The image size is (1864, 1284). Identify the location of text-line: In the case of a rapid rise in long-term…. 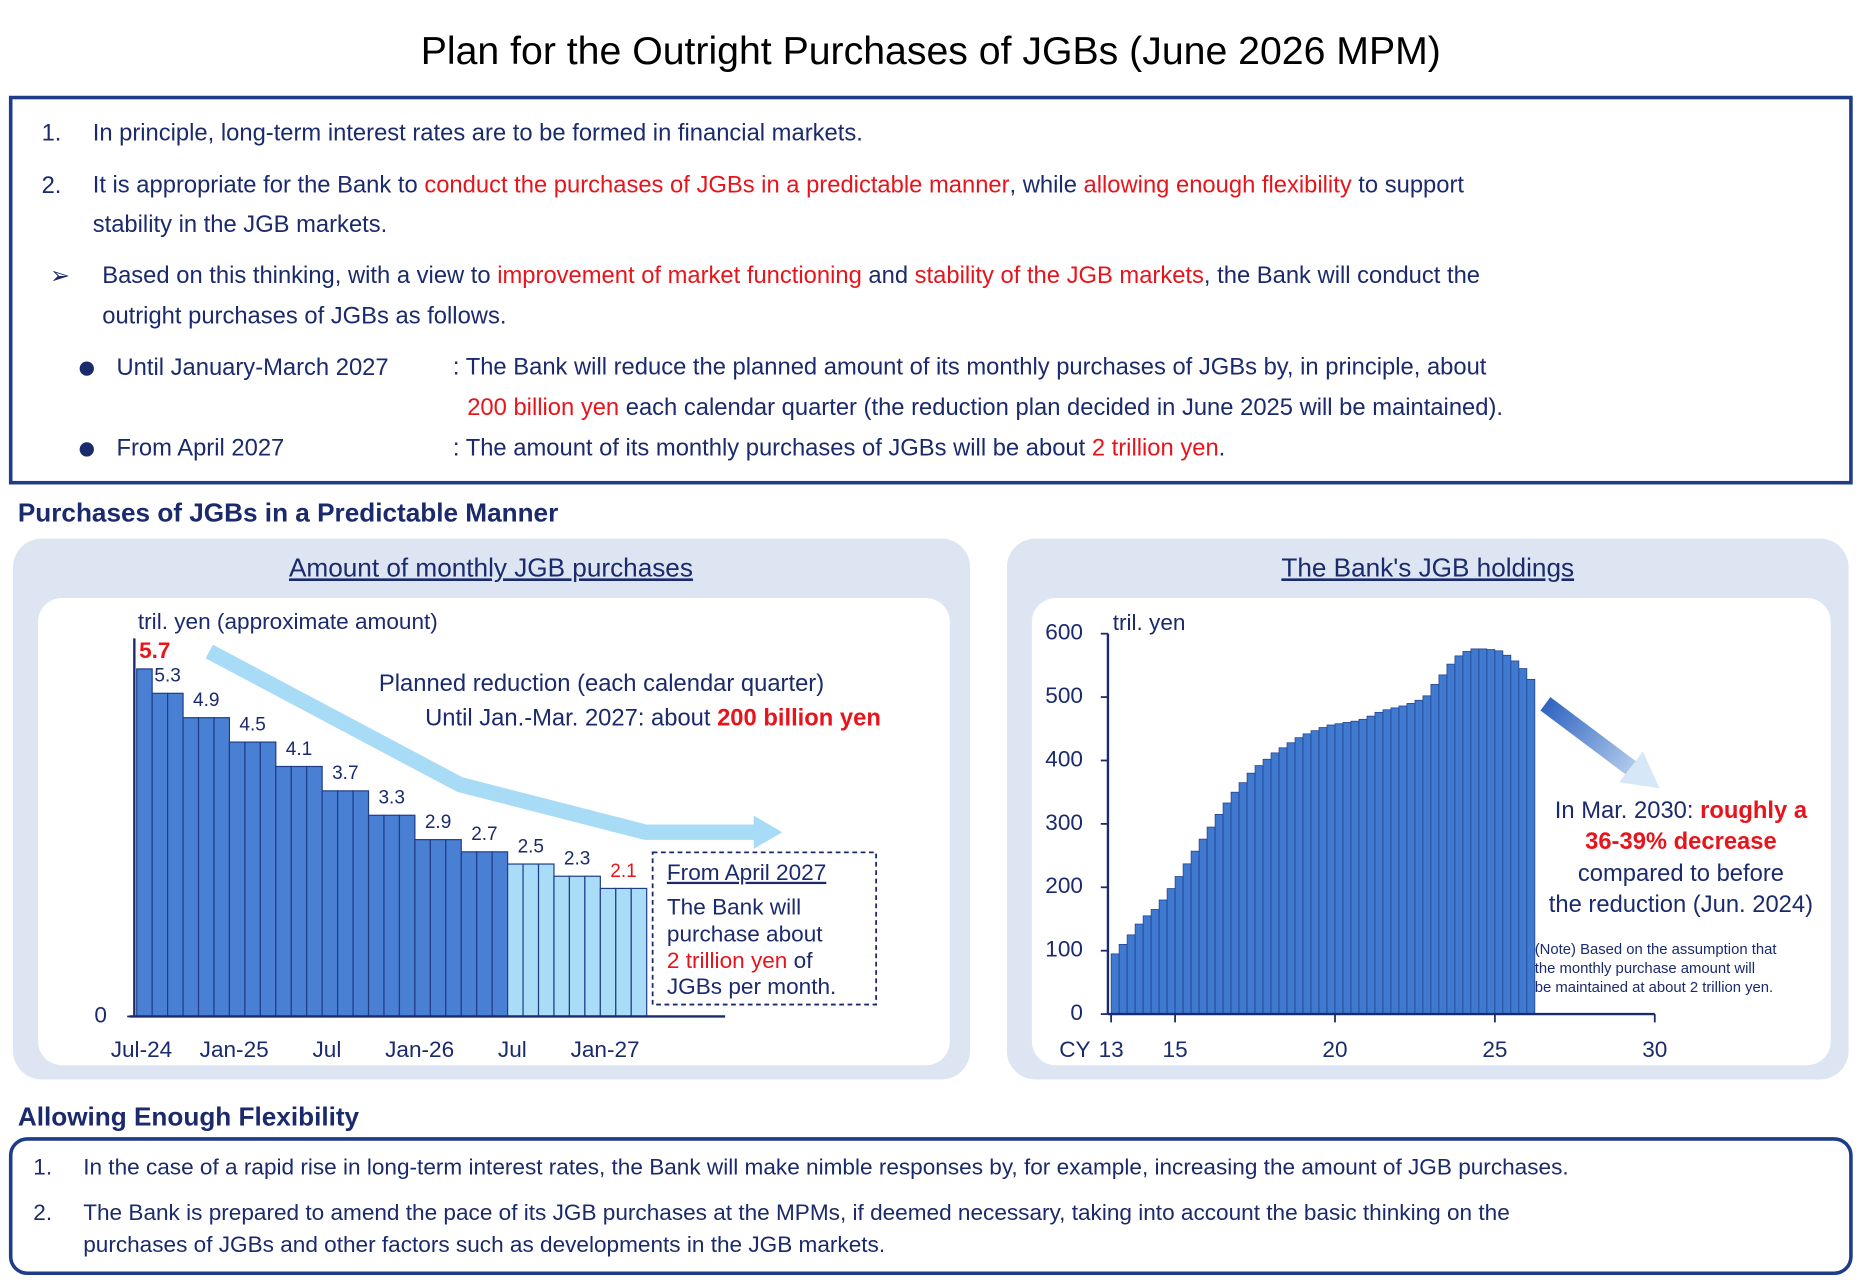
(825, 1167).